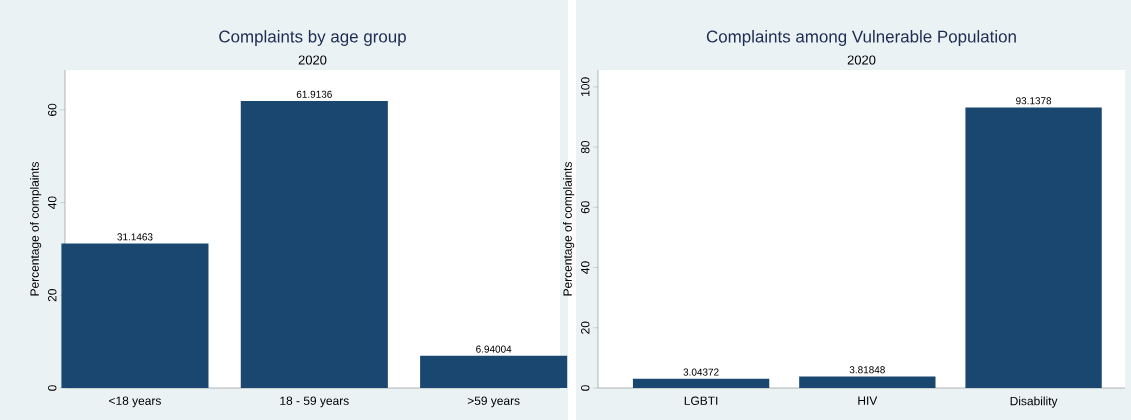  What do you see at coordinates (585, 147) in the screenshot?
I see `y-tick-label: 80` at bounding box center [585, 147].